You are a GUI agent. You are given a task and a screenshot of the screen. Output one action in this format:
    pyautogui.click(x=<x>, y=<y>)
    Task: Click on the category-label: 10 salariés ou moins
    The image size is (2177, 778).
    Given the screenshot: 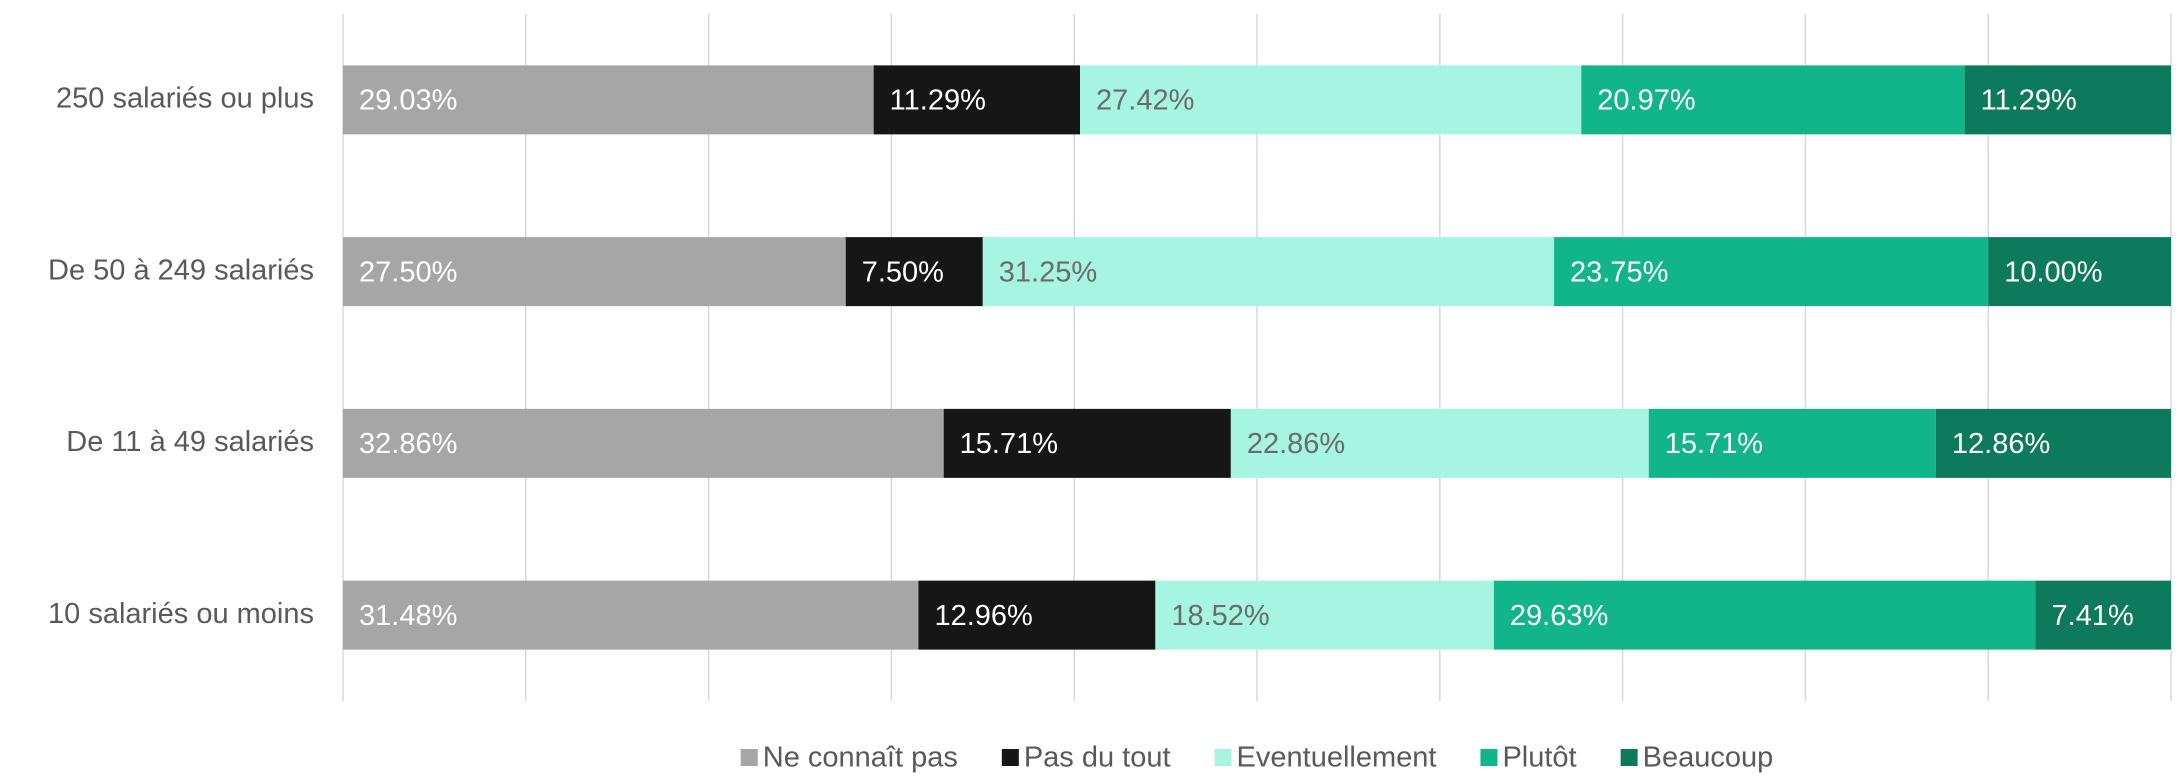 What is the action you would take?
    pyautogui.click(x=181, y=614)
    